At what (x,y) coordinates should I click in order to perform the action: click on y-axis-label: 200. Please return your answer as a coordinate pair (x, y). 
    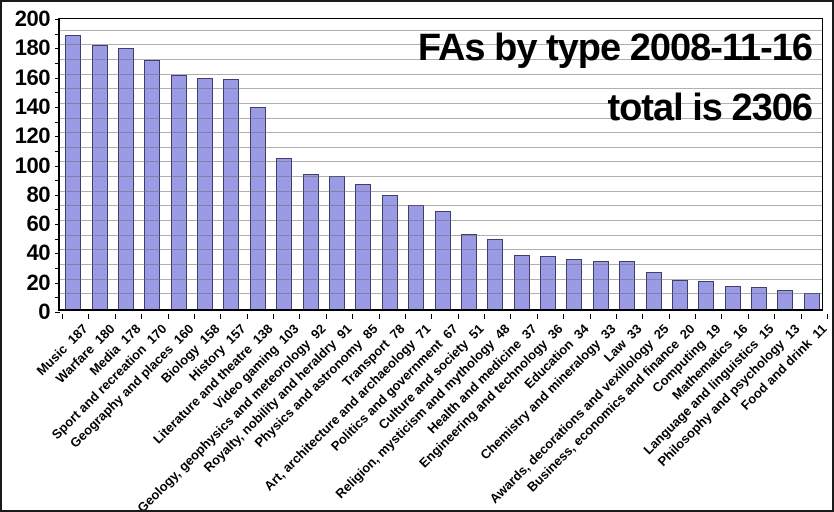
    Looking at the image, I should click on (32, 18).